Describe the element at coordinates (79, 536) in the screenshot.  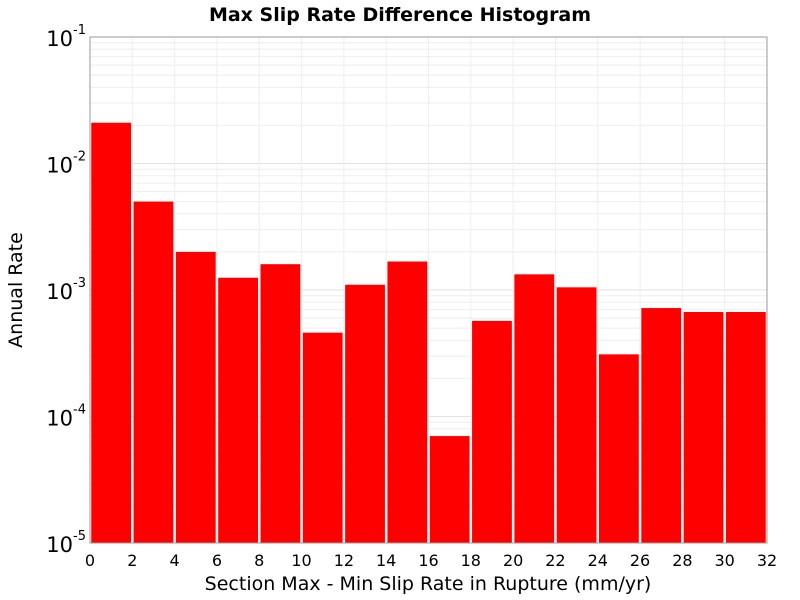
I see `y-tick-exponent: -5` at that location.